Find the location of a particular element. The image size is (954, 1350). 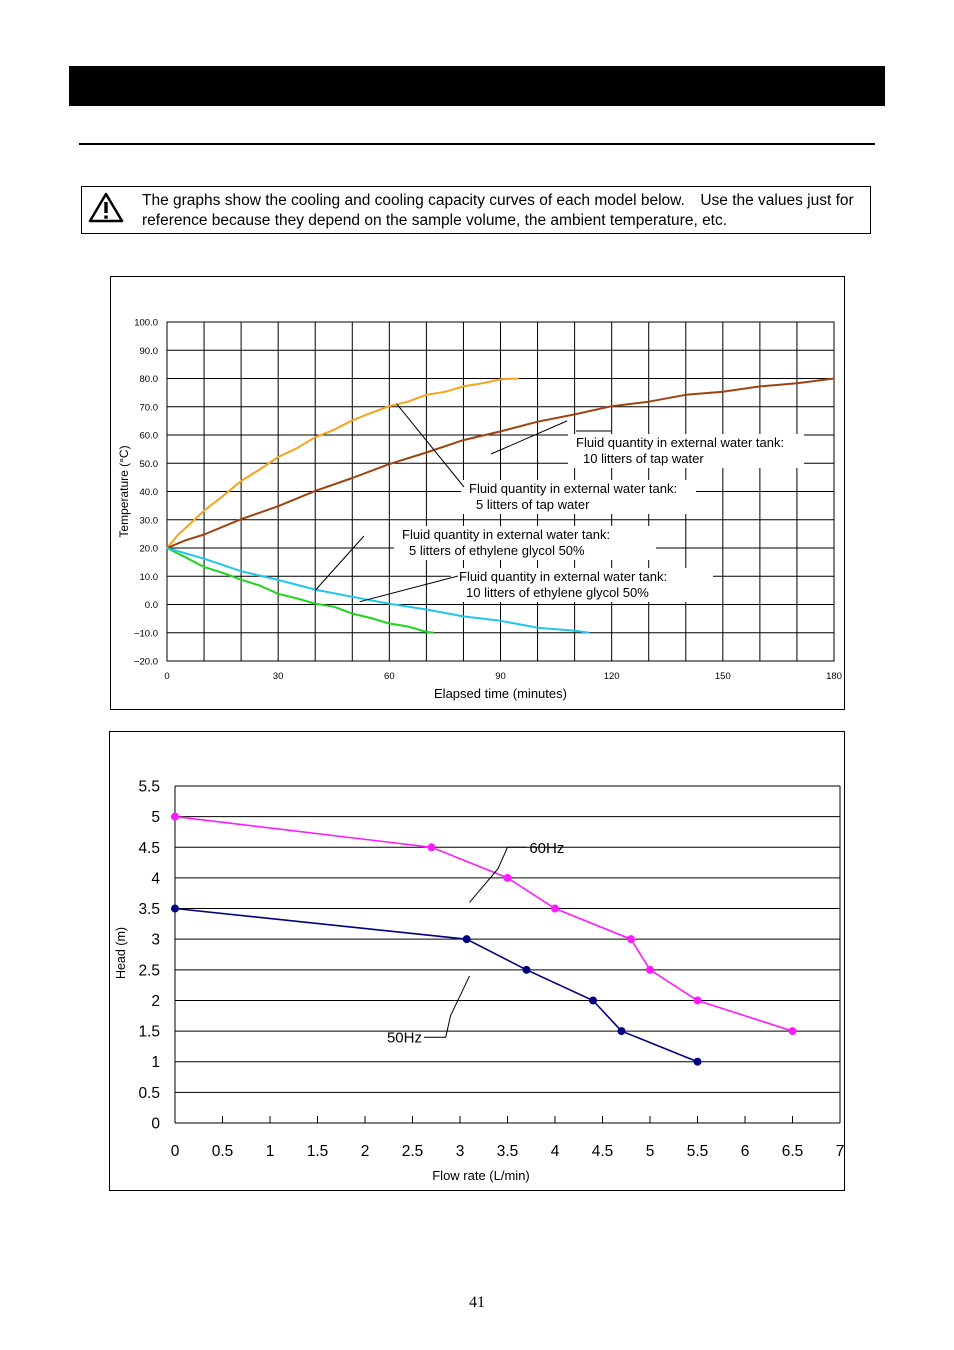

section-divider is located at coordinates (477, 144).